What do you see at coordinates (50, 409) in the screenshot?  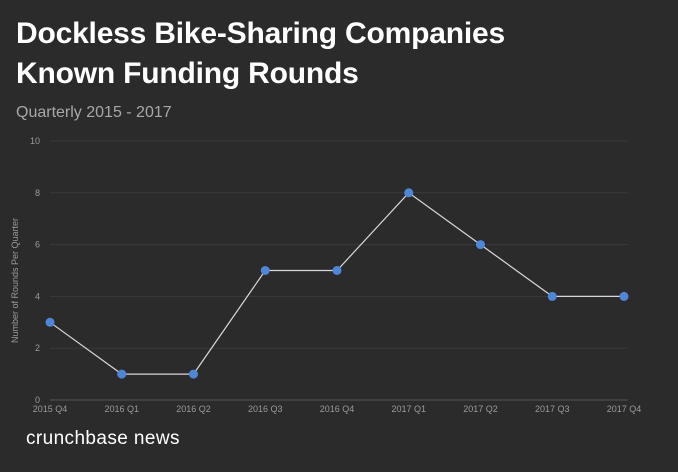 I see `x-tick-label: 2015 Q4` at bounding box center [50, 409].